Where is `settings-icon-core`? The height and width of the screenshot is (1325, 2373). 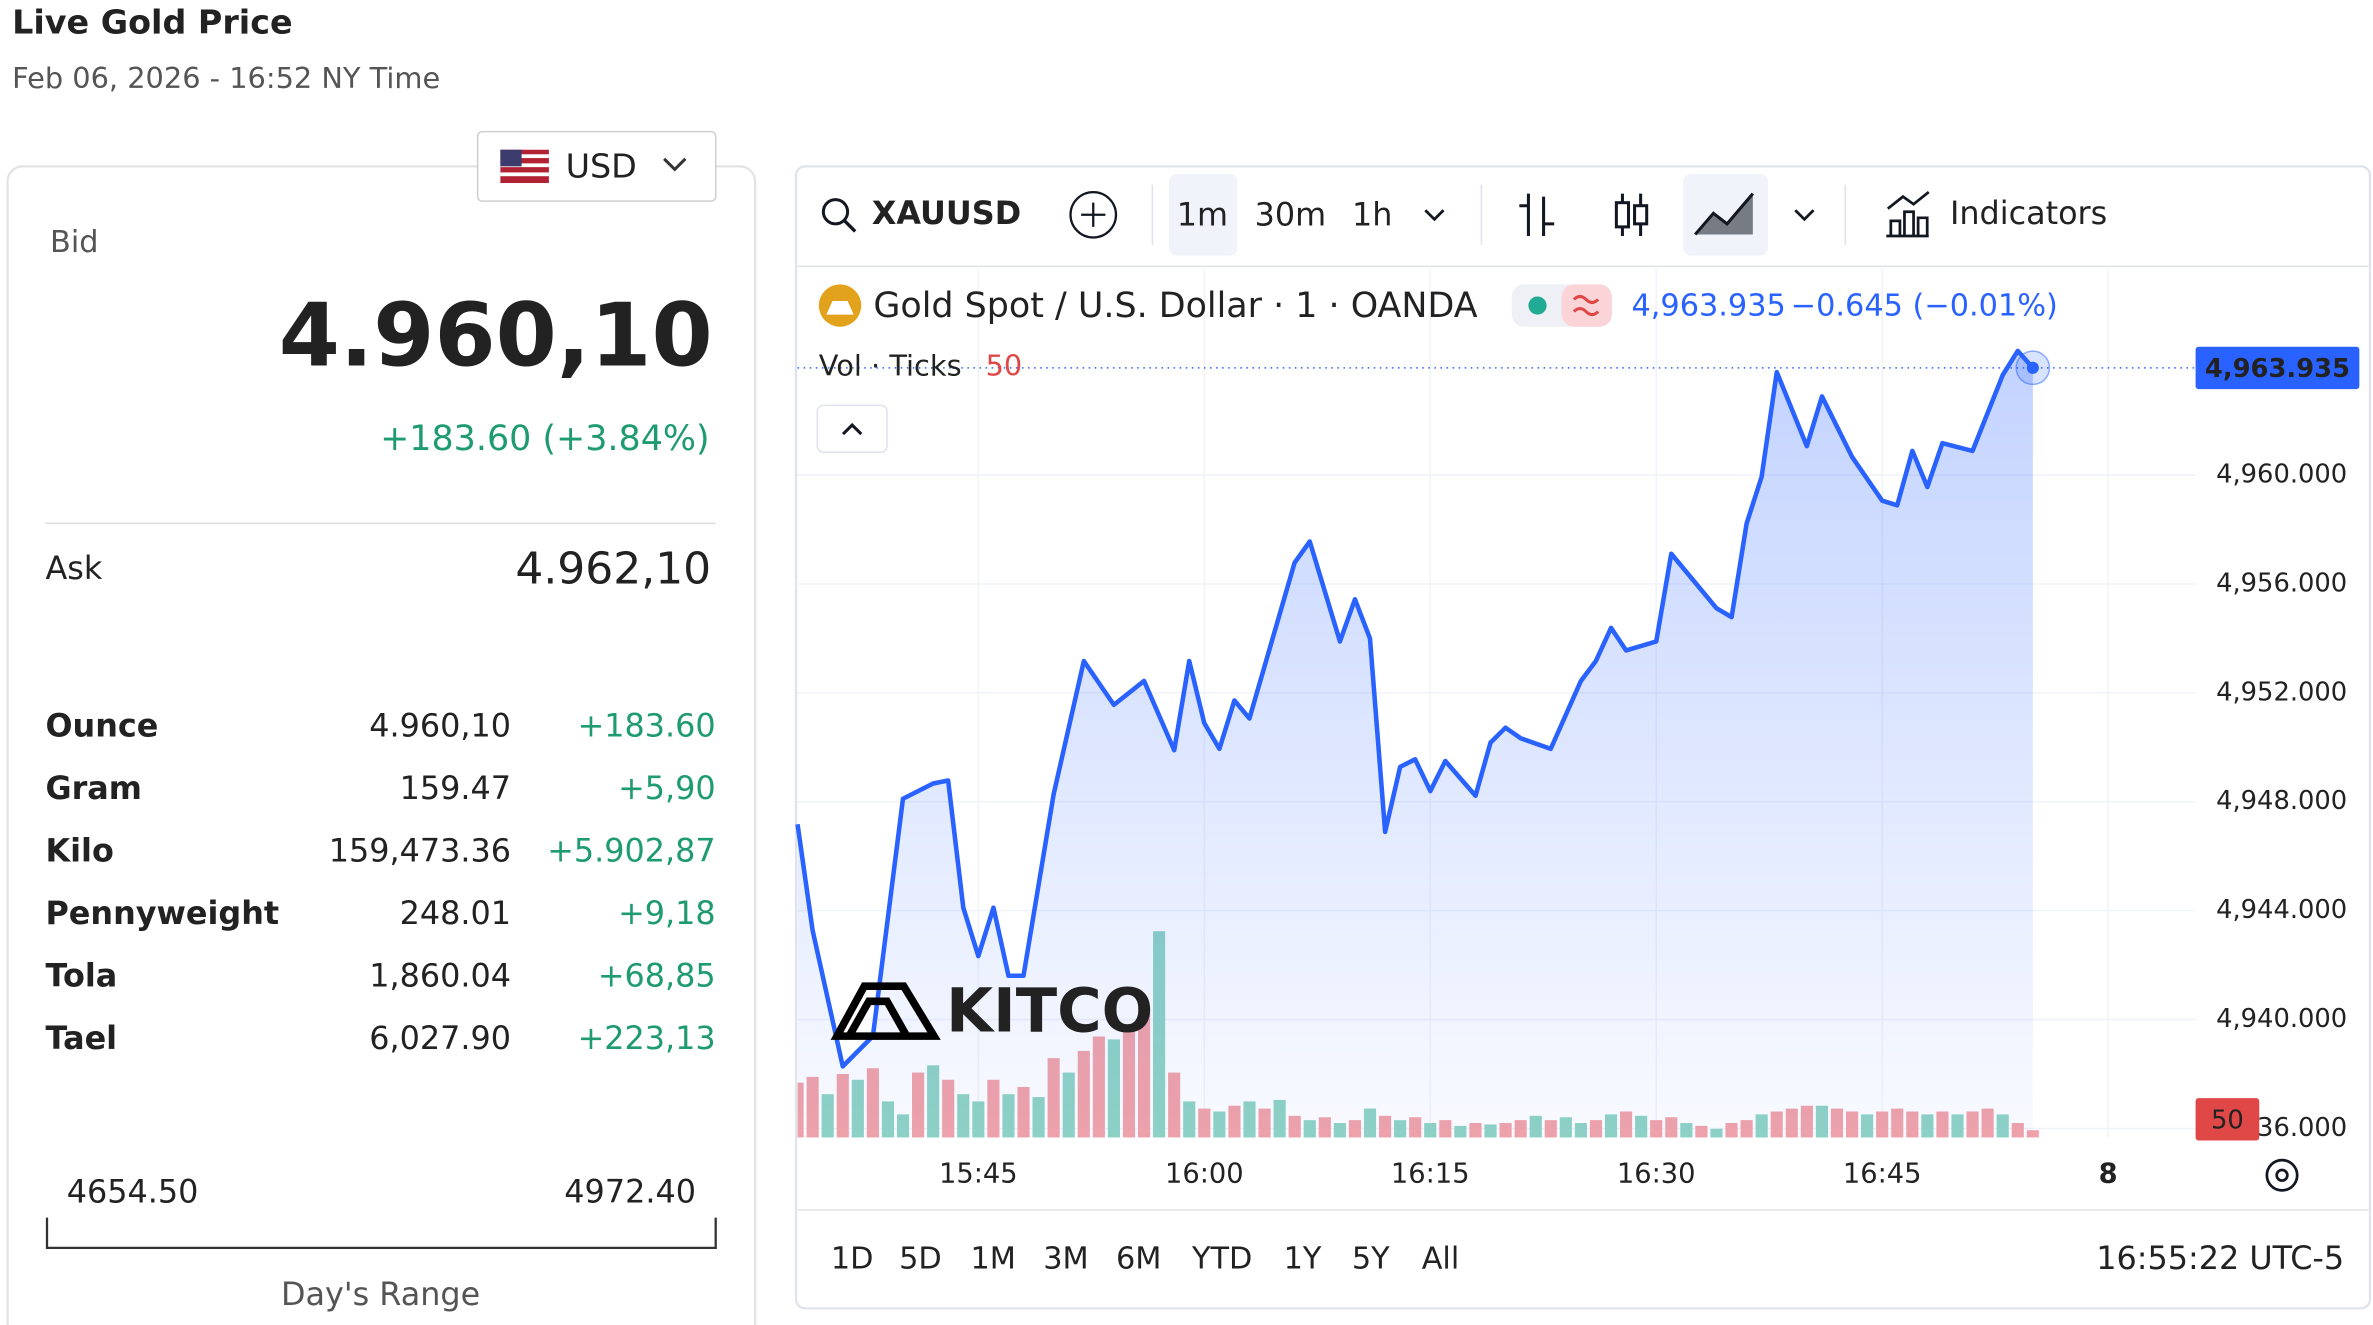 settings-icon-core is located at coordinates (2282, 1175).